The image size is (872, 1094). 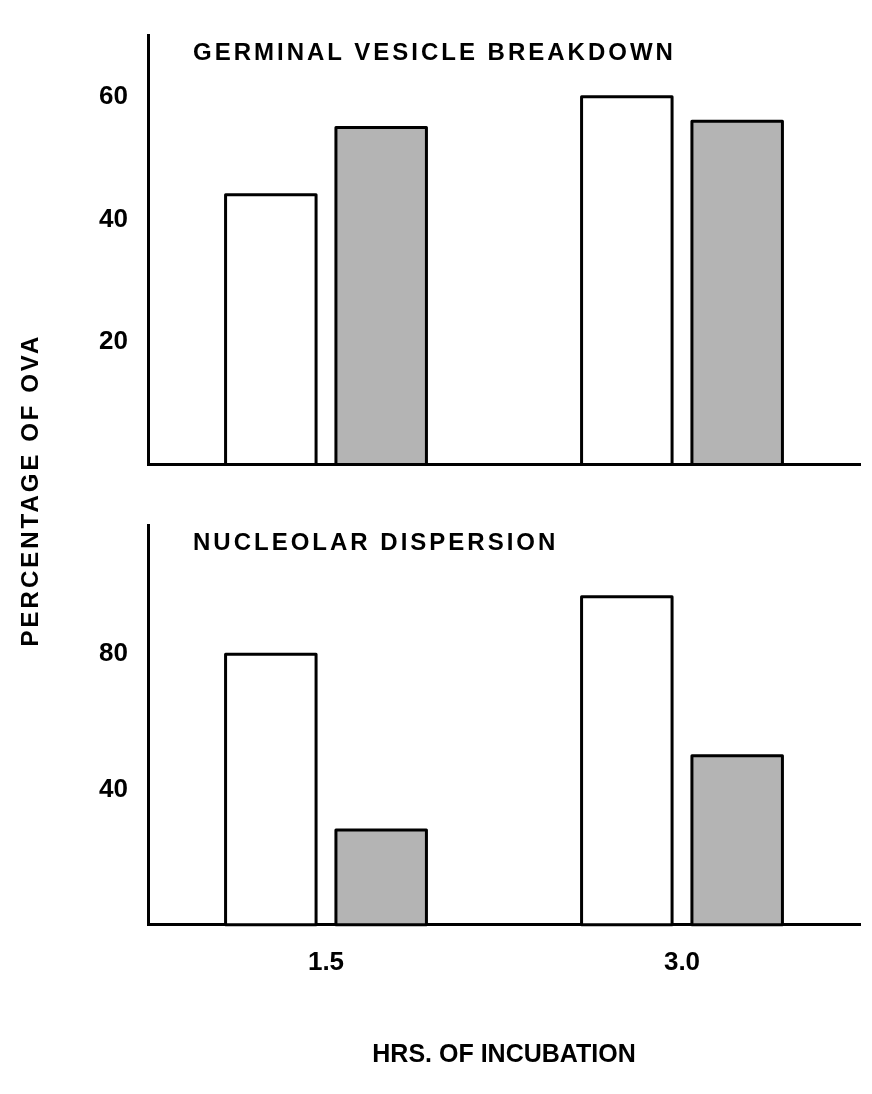 I want to click on chart-title: NUCLEOLAR DISPERSION, so click(x=376, y=542).